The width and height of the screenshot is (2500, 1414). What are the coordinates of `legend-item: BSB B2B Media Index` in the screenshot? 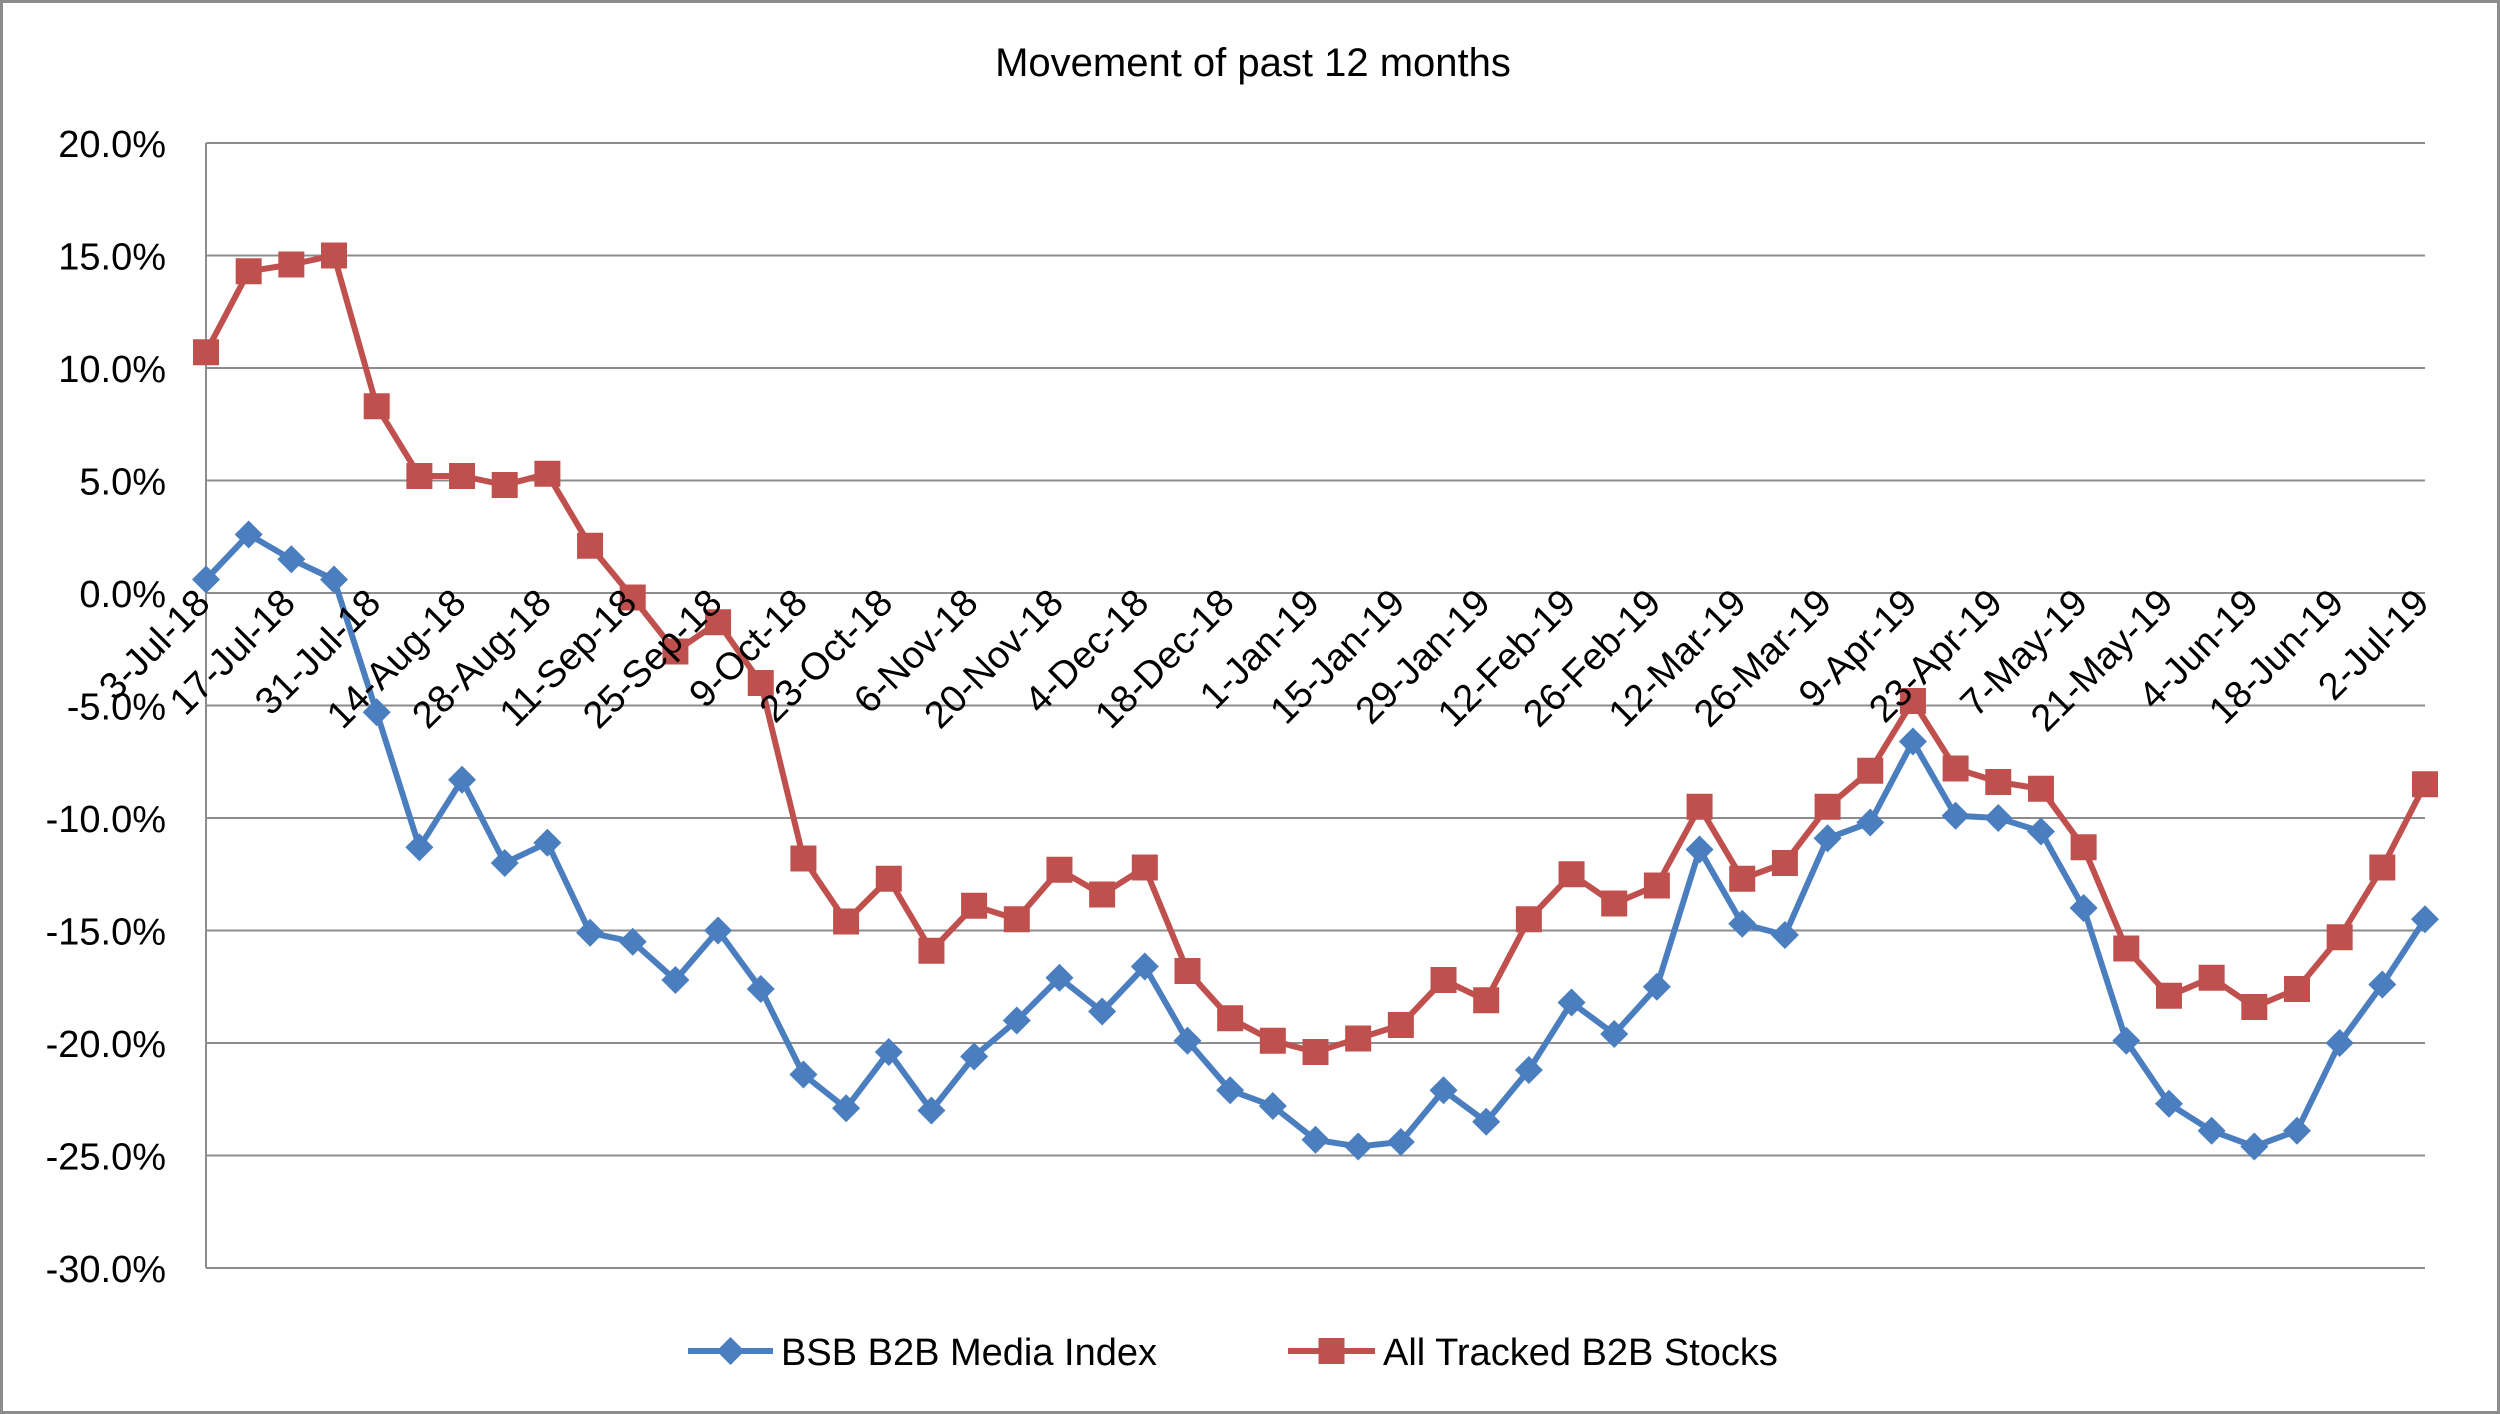 It's located at (922, 1353).